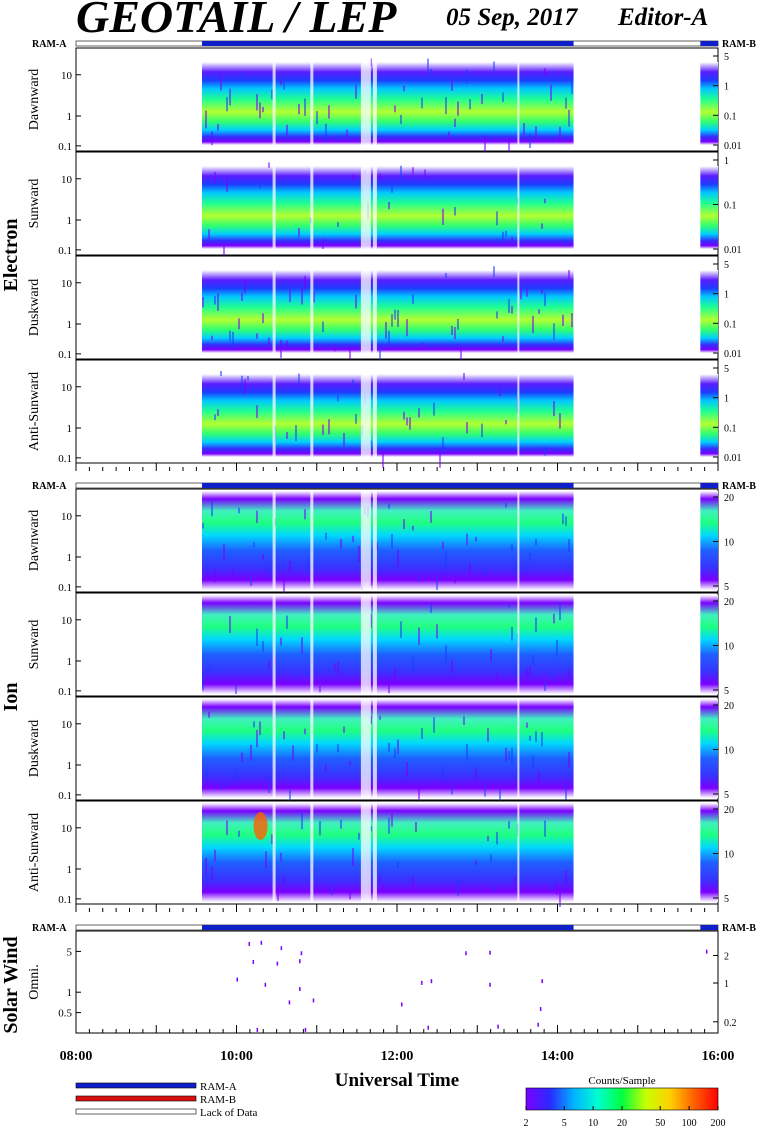  What do you see at coordinates (729, 543) in the screenshot?
I see `right-tick-label: 10` at bounding box center [729, 543].